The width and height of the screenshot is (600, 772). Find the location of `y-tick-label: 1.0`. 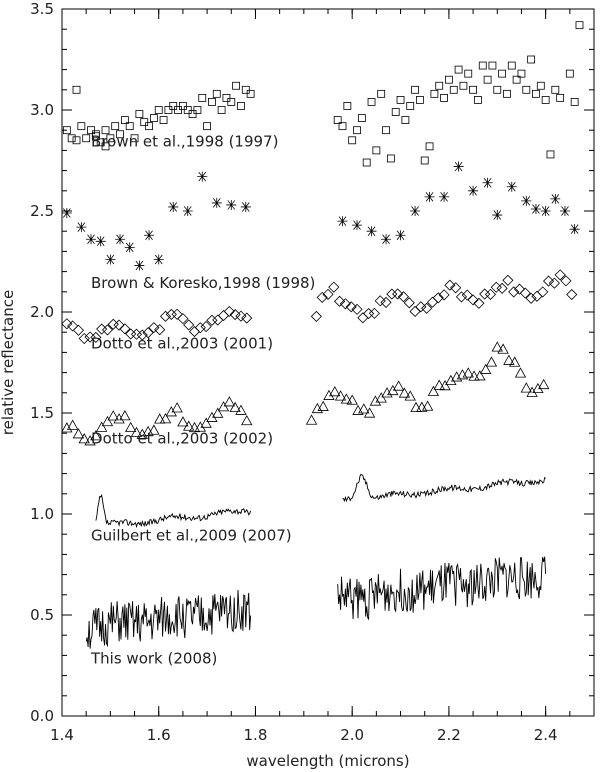

y-tick-label: 1.0 is located at coordinates (42, 514).